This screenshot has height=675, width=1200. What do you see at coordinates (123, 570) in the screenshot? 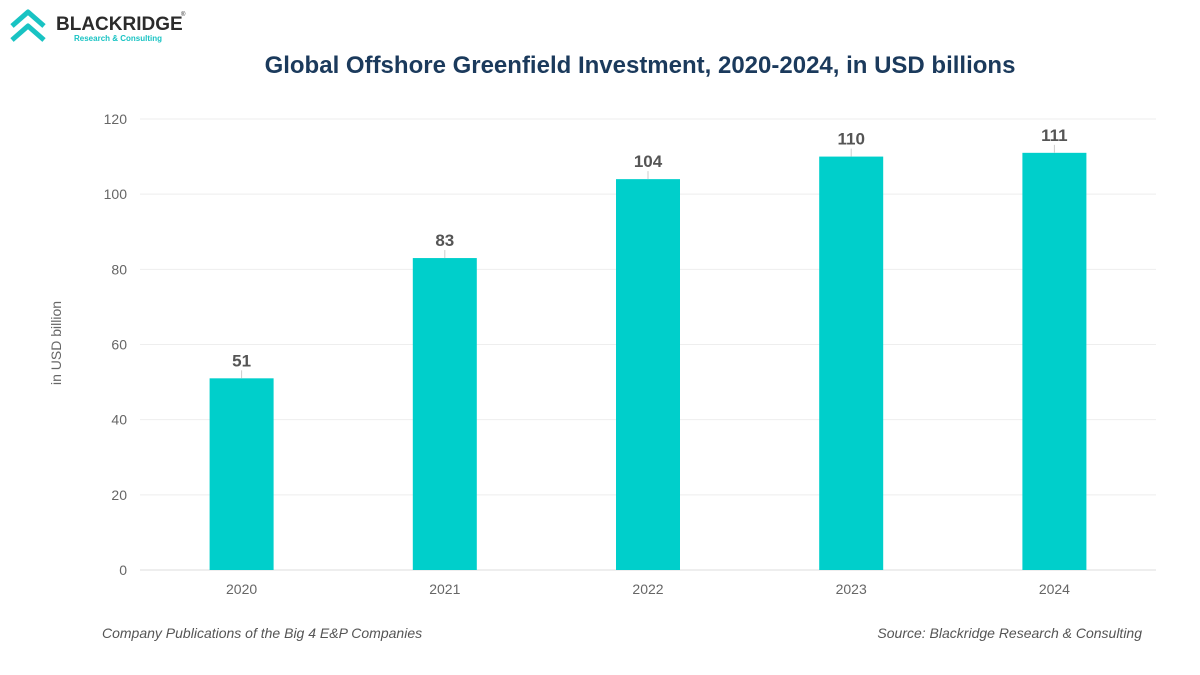
I see `y-tick-label: 0` at bounding box center [123, 570].